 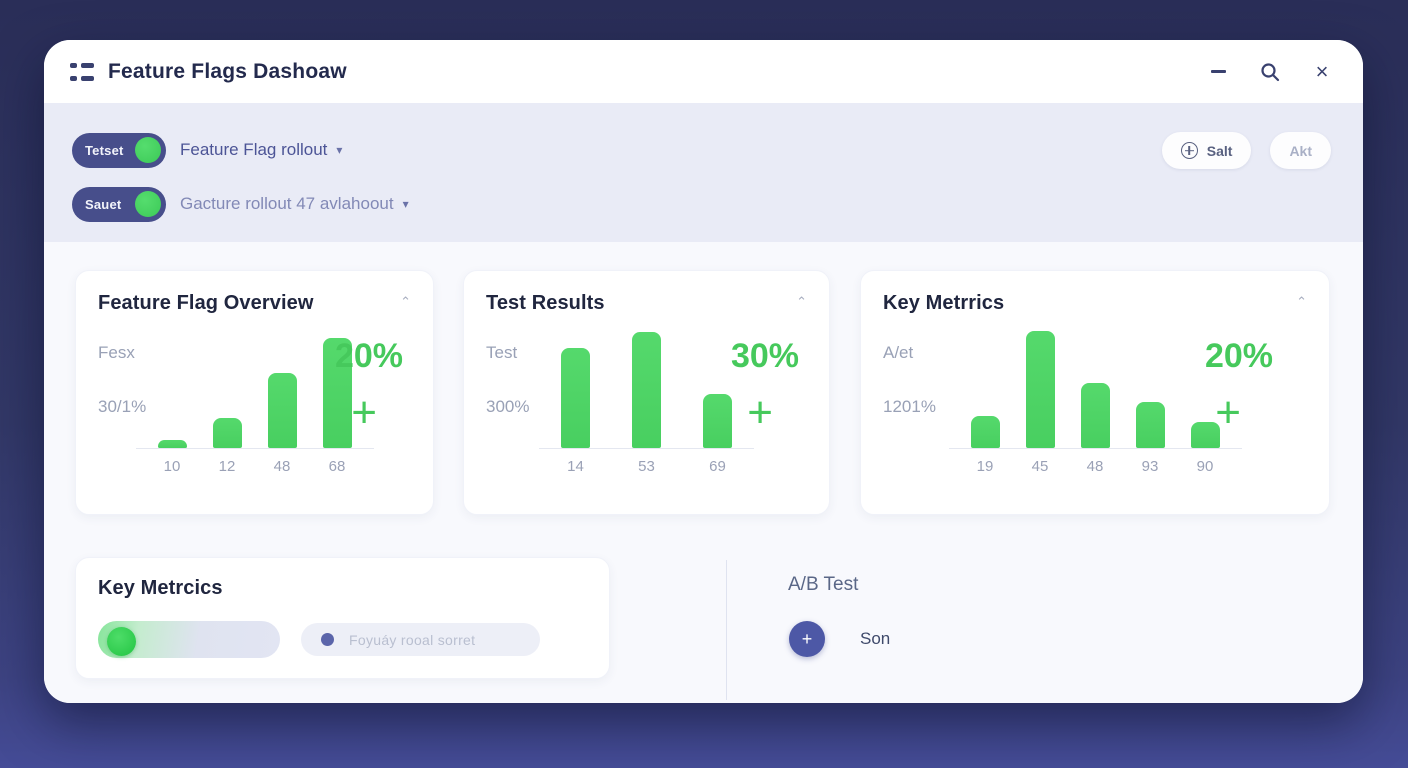 I want to click on x-tick-label: 68, so click(x=337, y=466).